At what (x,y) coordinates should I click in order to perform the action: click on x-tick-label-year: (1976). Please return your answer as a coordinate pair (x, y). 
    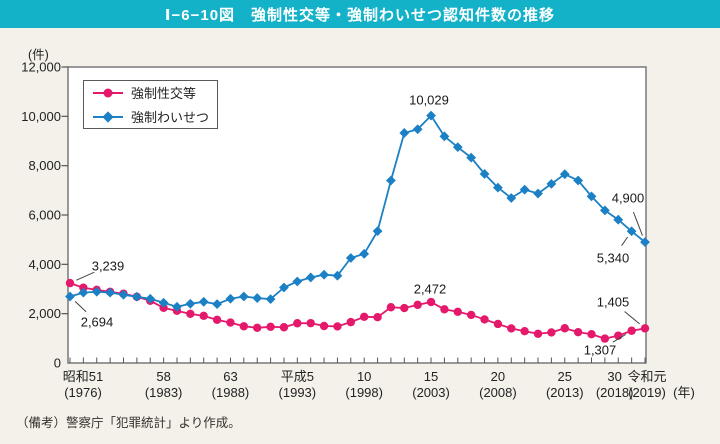
    Looking at the image, I should click on (83, 392).